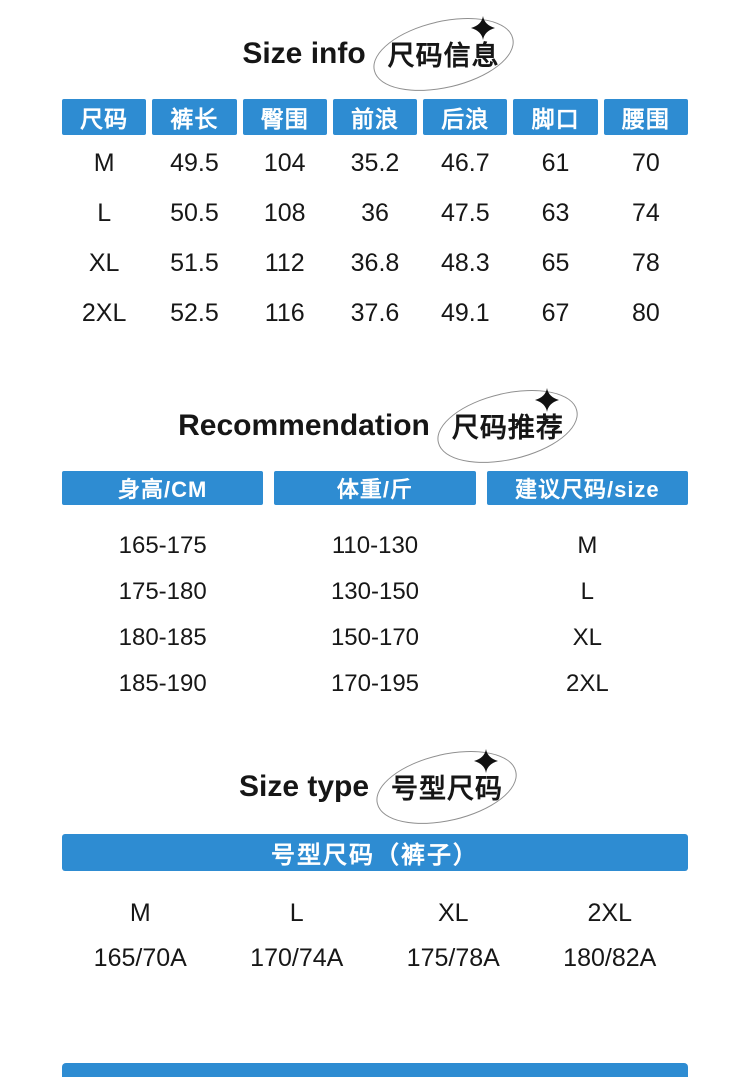 Image resolution: width=750 pixels, height=1077 pixels. I want to click on table-cell: 50.5, so click(194, 212).